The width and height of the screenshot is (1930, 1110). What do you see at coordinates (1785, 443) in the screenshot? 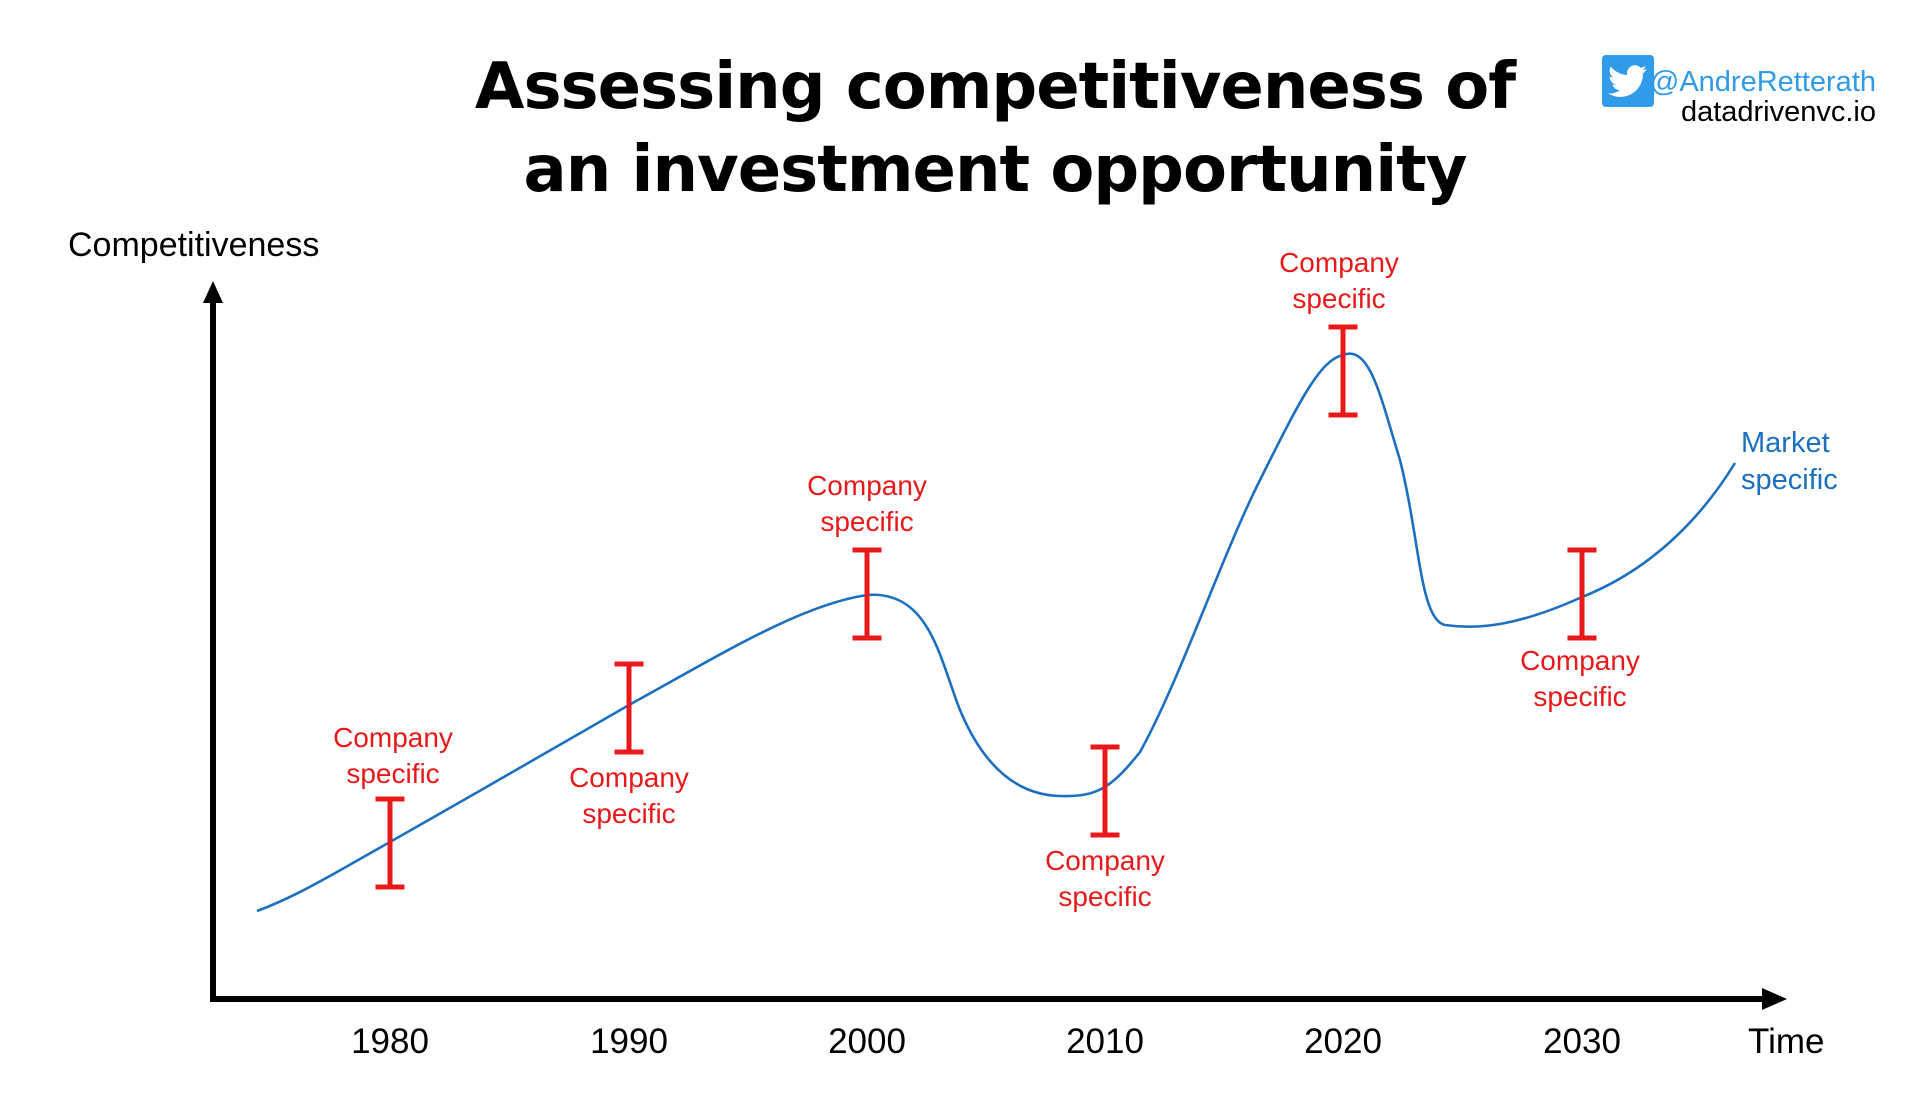
I see `market-label-line-1: Market` at bounding box center [1785, 443].